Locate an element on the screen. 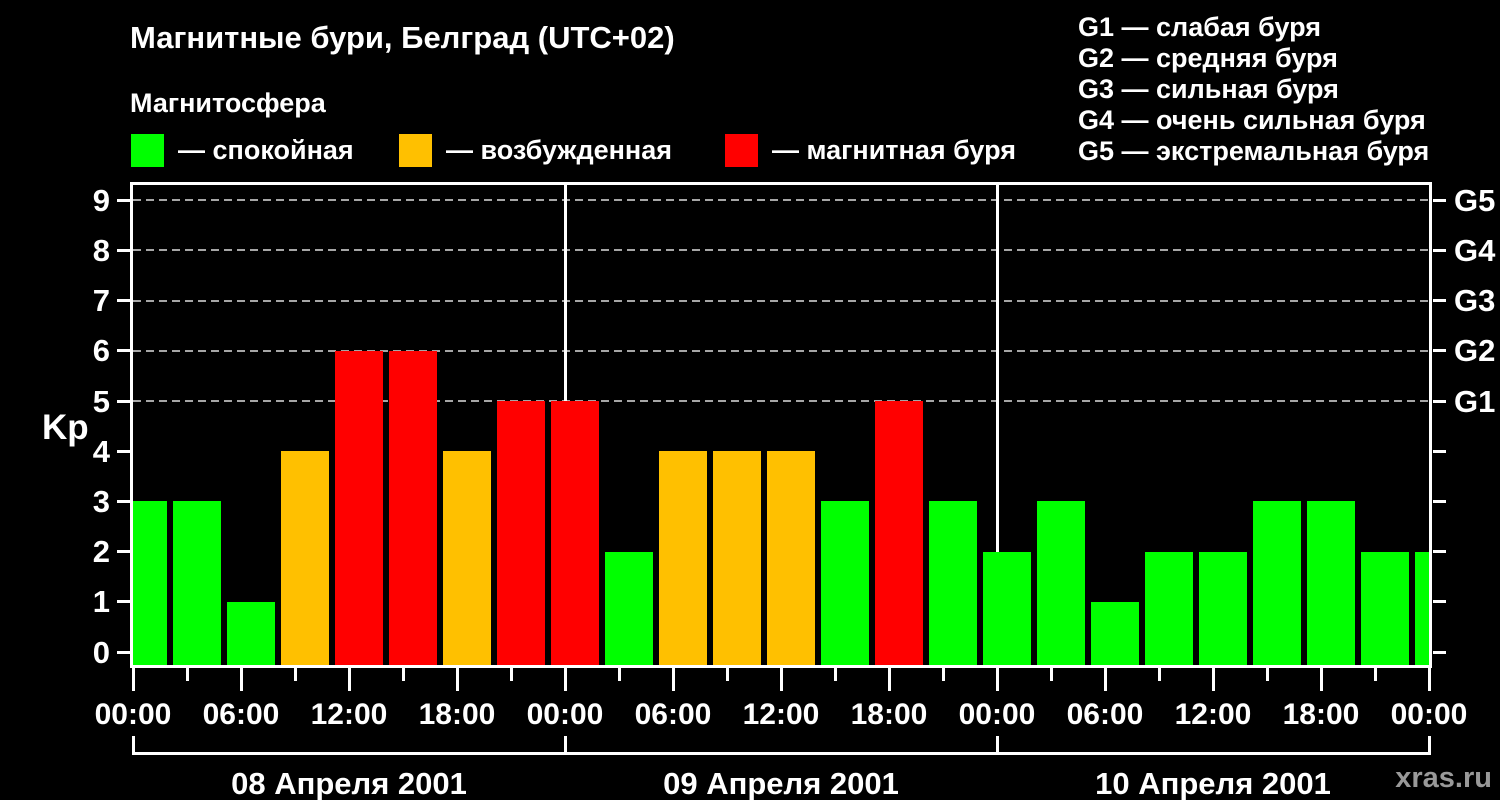  g-level-label: G5 is located at coordinates (1475, 200).